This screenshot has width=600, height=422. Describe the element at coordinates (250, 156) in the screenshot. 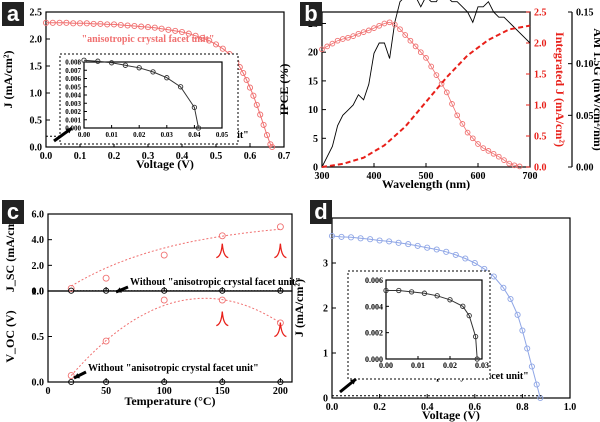

I see `panel-a-xtick-label: 0.6` at that location.